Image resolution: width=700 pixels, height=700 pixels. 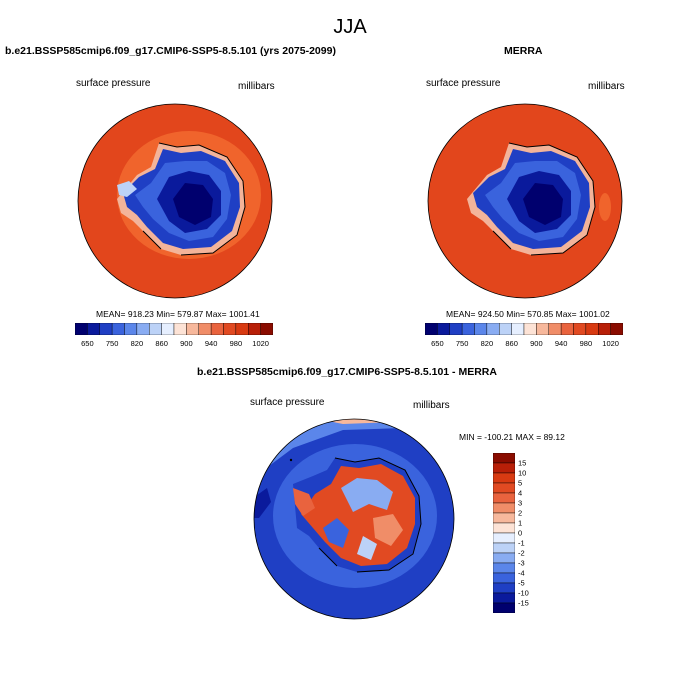 What do you see at coordinates (287, 402) in the screenshot?
I see `diff-variable-label: surface pressure` at bounding box center [287, 402].